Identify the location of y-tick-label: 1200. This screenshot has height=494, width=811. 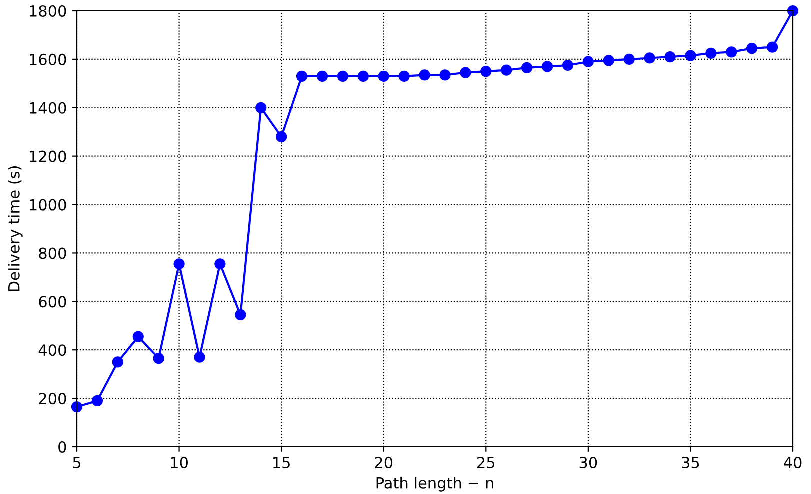
(48, 156).